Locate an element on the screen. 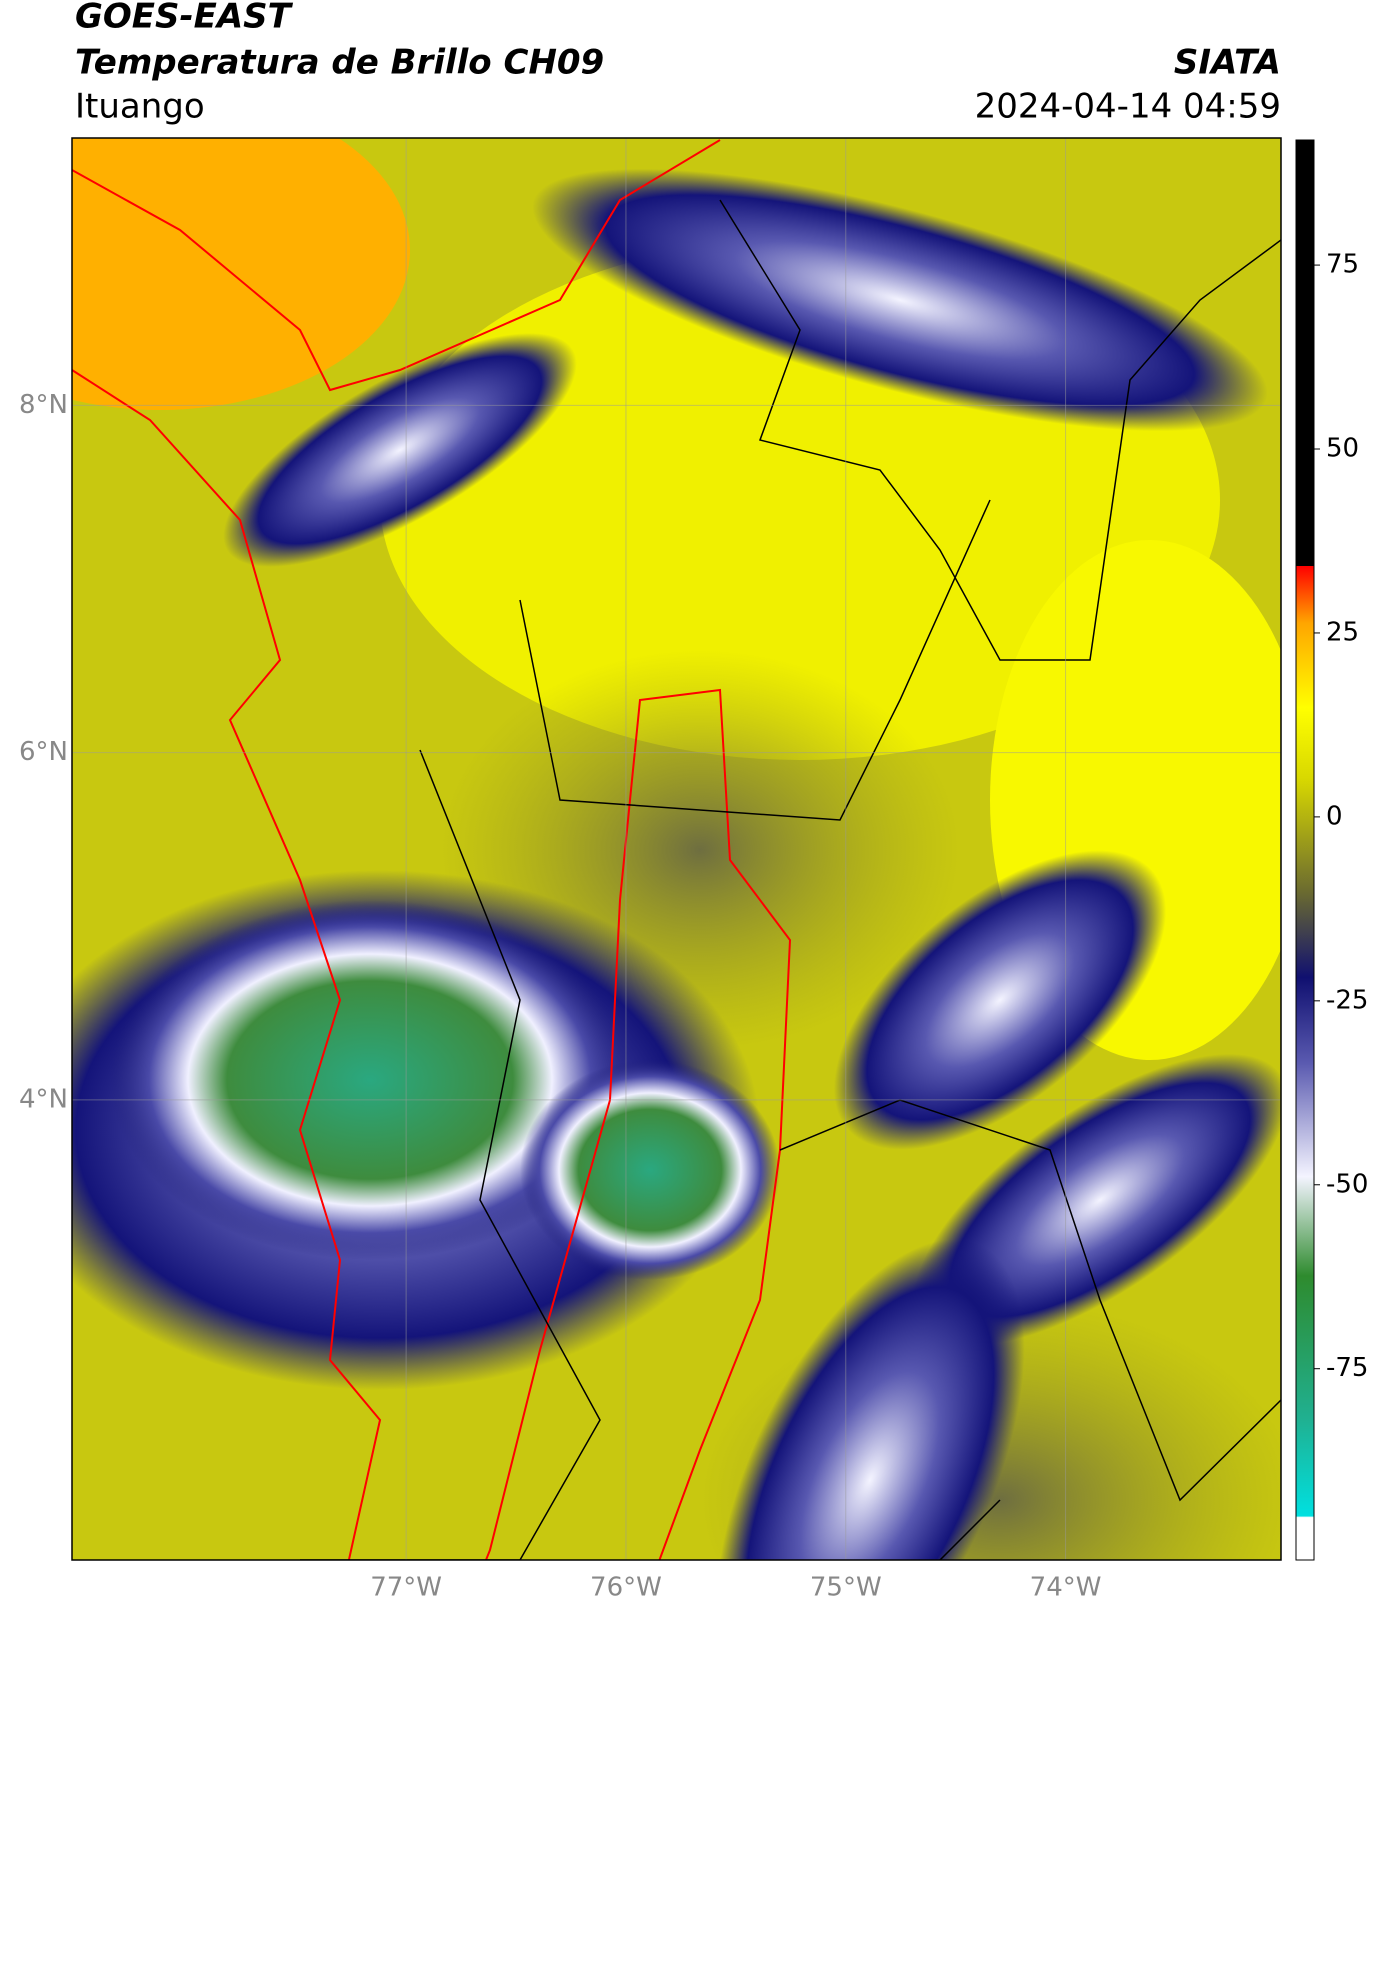  x-tick-label: 77°W is located at coordinates (406, 1588).